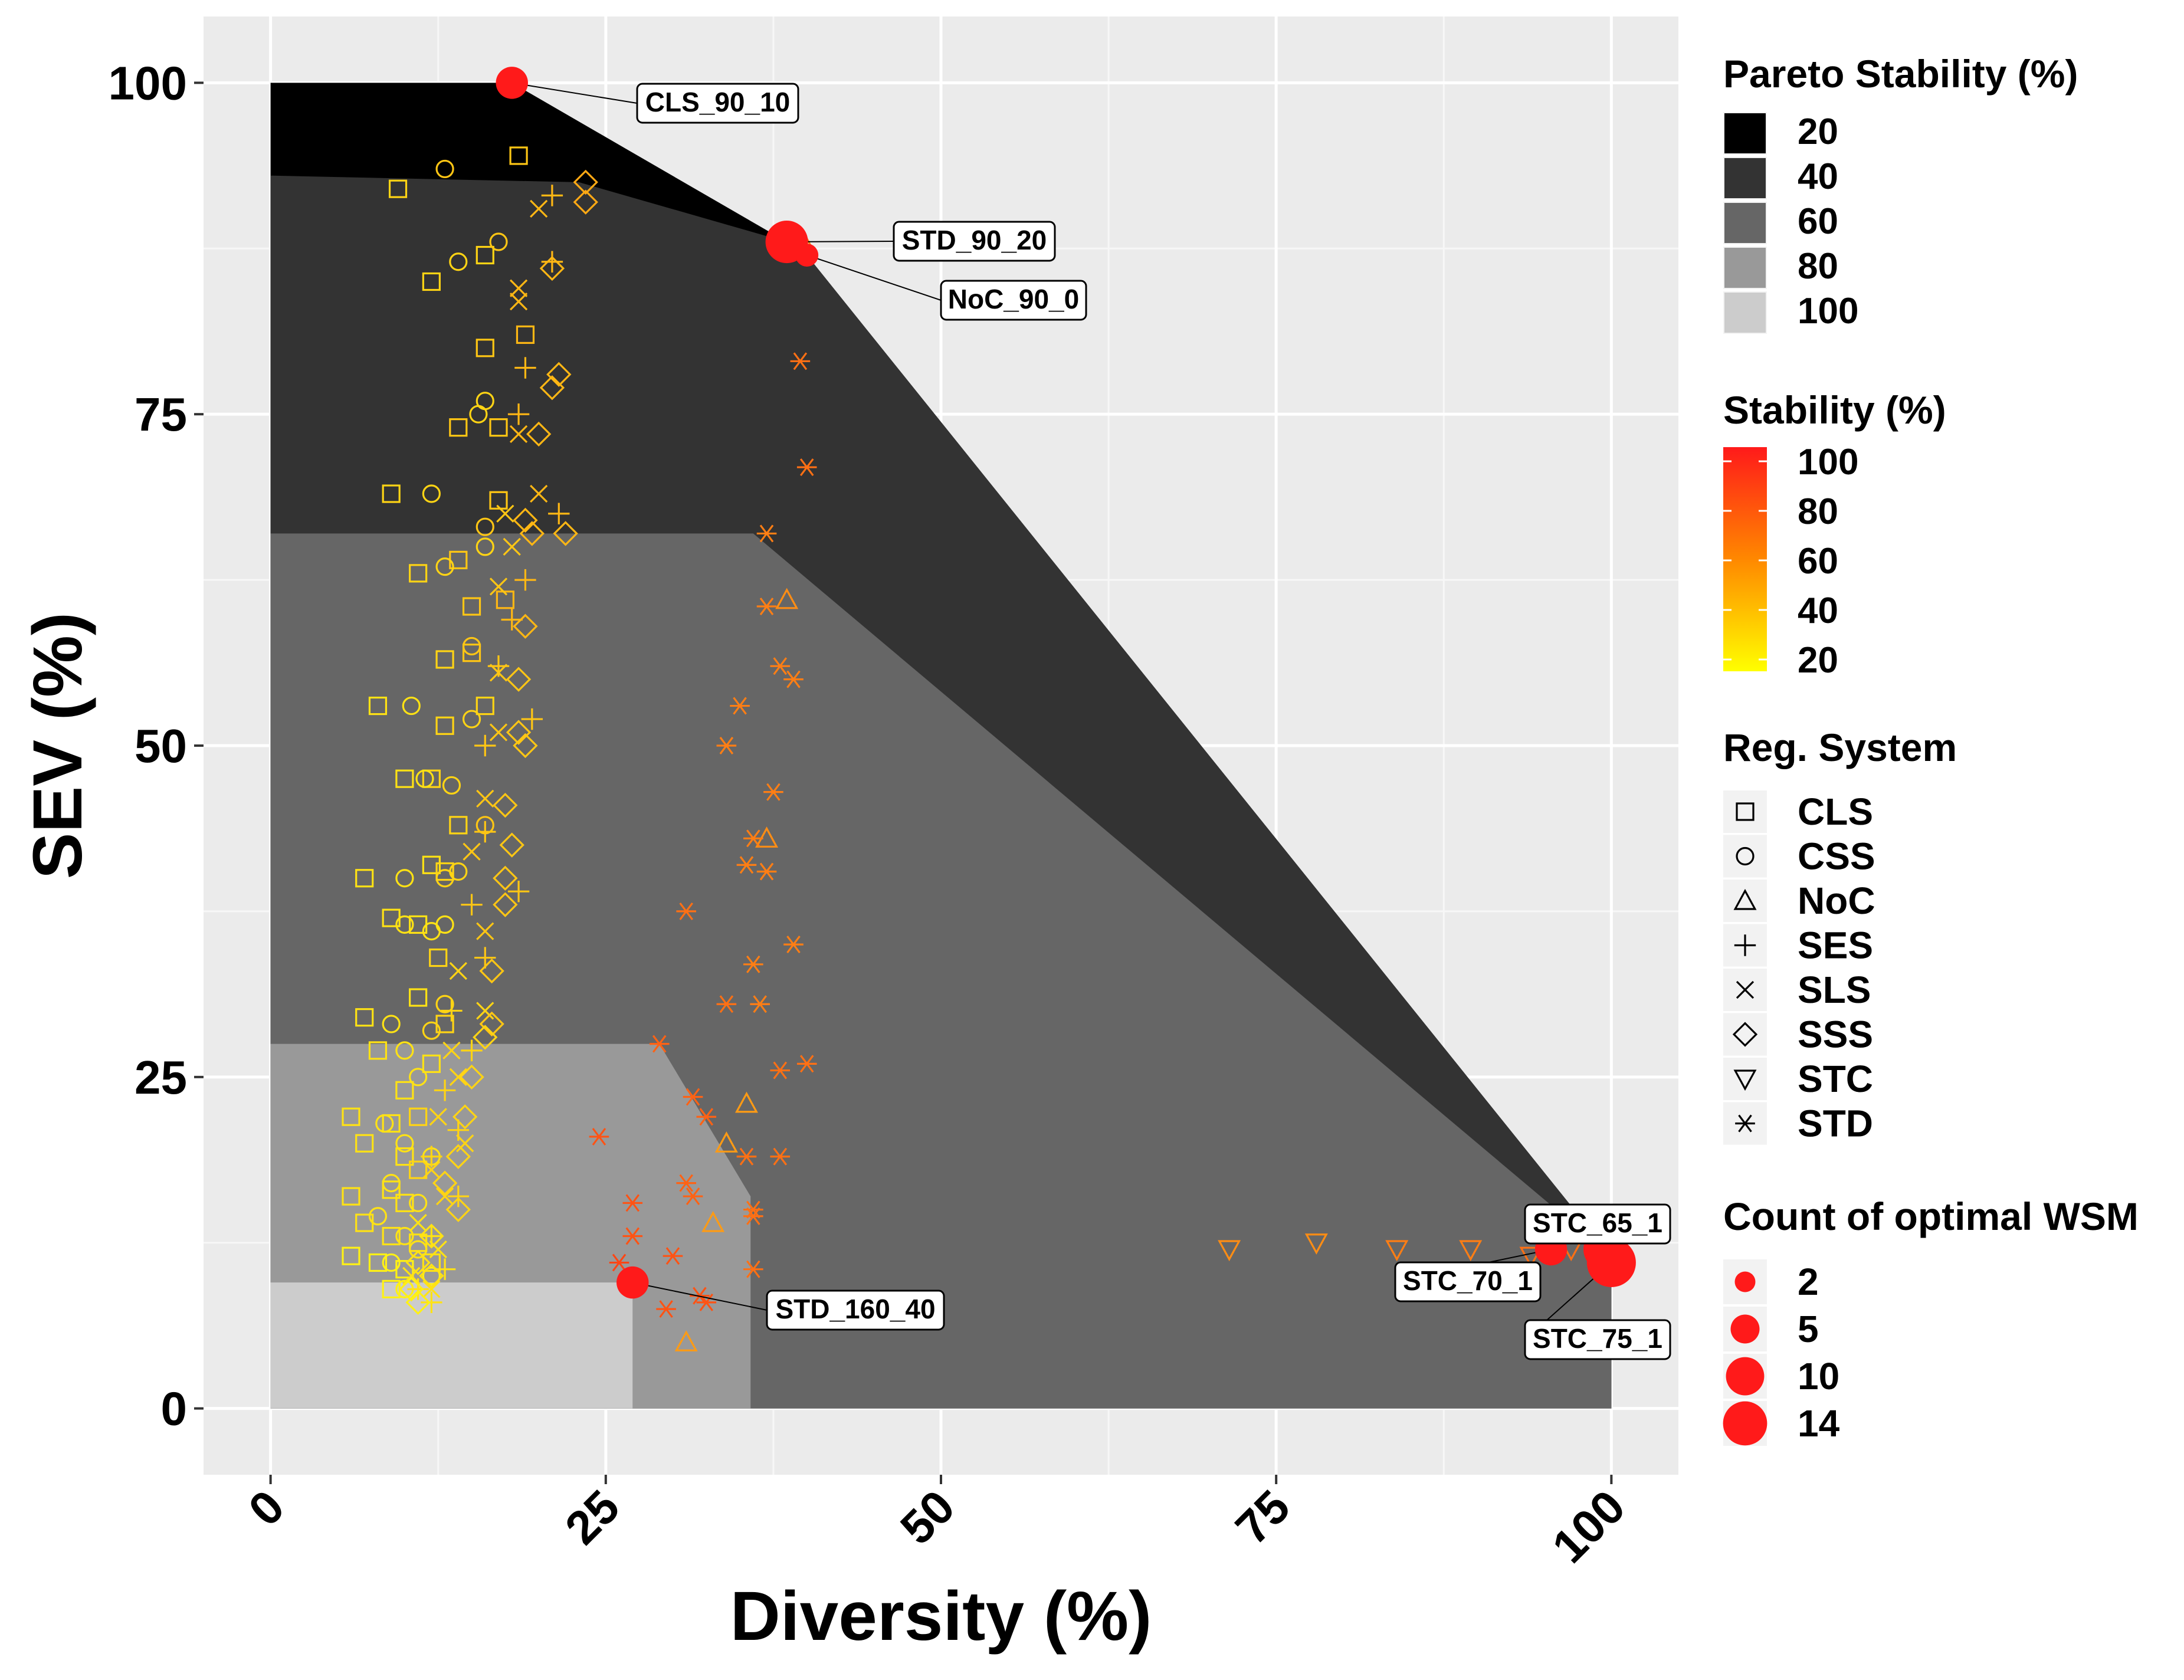 Image resolution: width=2184 pixels, height=1680 pixels. I want to click on legend-reg-marker-stc, so click(1745, 1080).